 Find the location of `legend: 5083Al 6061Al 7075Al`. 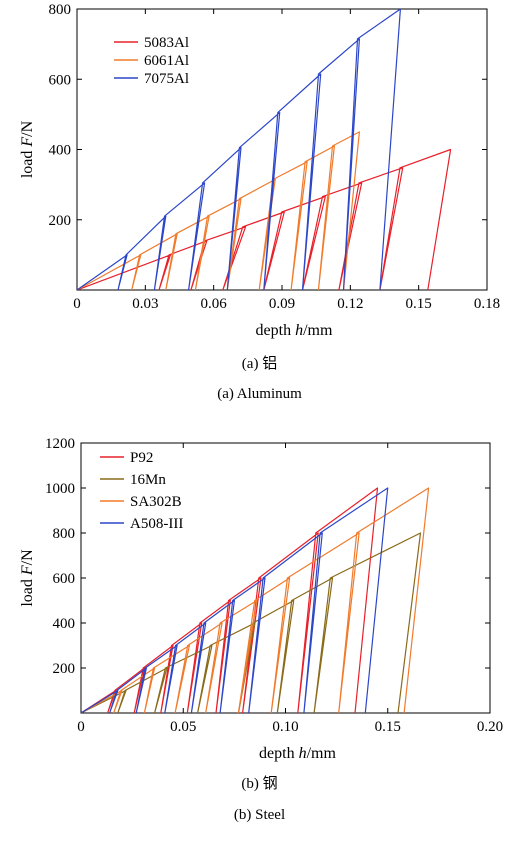

legend: 5083Al 6061Al 7075Al is located at coordinates (151, 61).